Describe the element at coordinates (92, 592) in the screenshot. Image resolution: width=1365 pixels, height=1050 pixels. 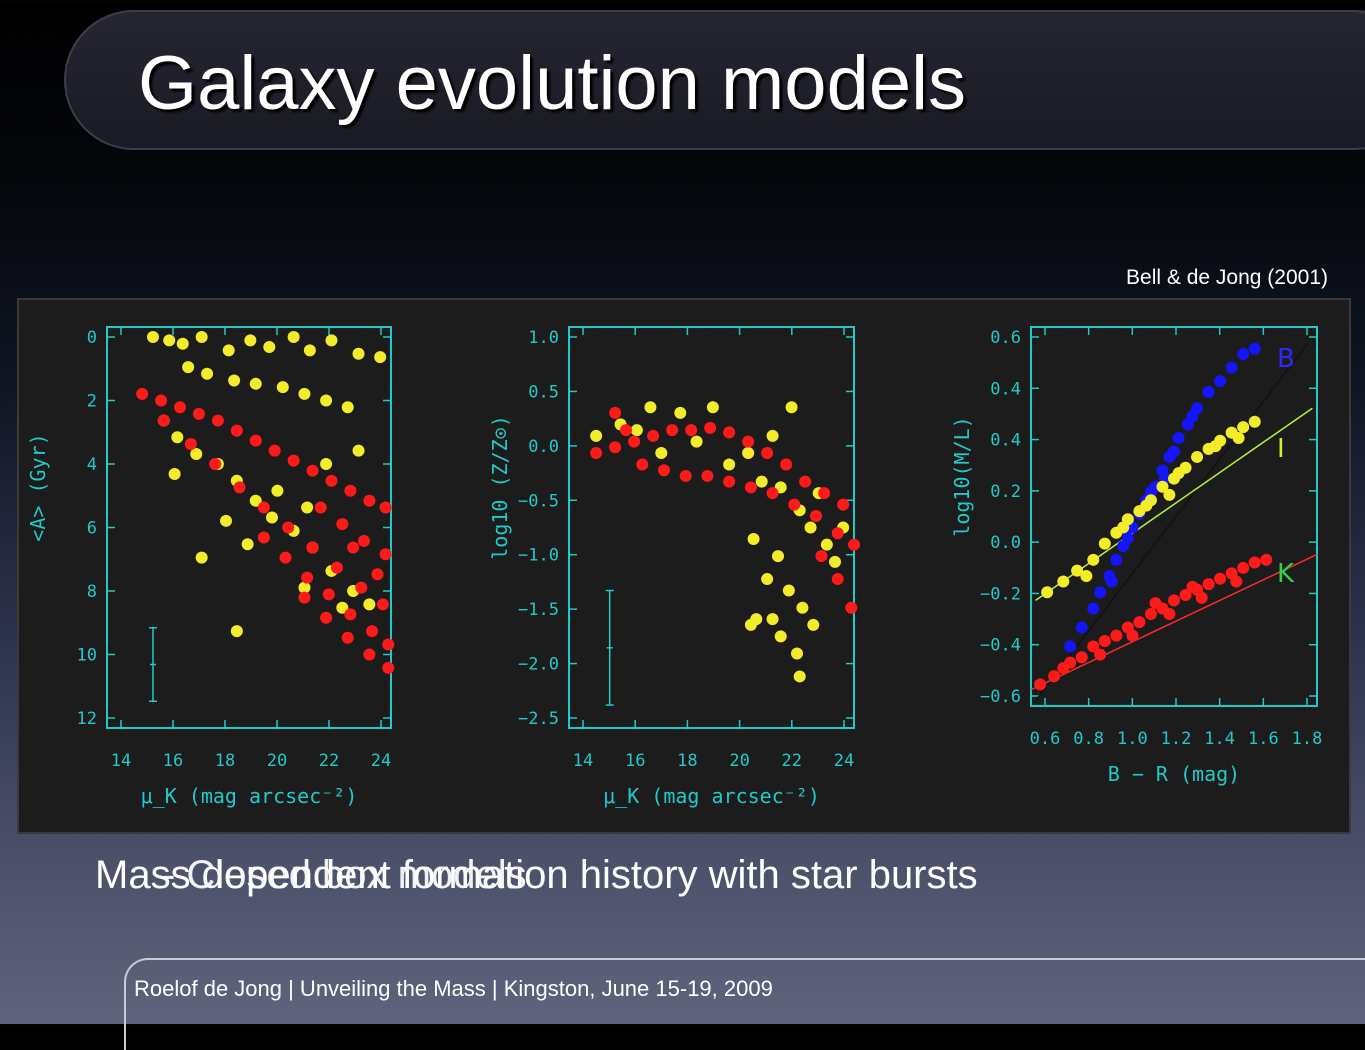
I see `y-tick-label: 8` at that location.